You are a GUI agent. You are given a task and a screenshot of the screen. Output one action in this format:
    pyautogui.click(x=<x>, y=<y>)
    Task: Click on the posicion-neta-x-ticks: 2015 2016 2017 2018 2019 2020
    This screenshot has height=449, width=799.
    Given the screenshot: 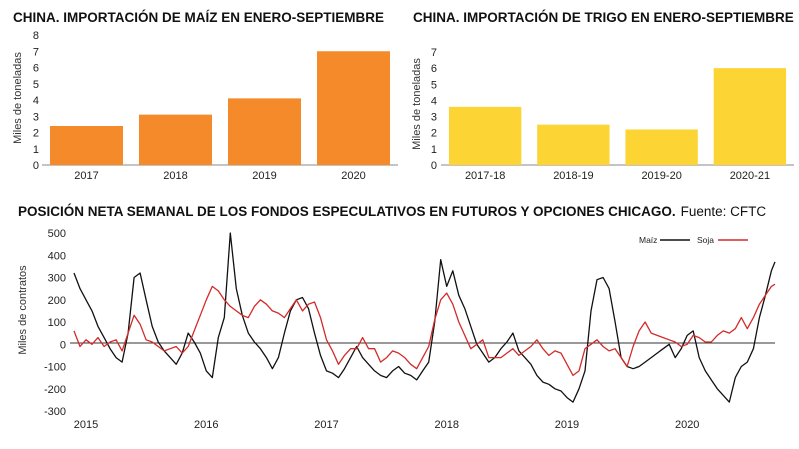 What is the action you would take?
    pyautogui.click(x=387, y=425)
    